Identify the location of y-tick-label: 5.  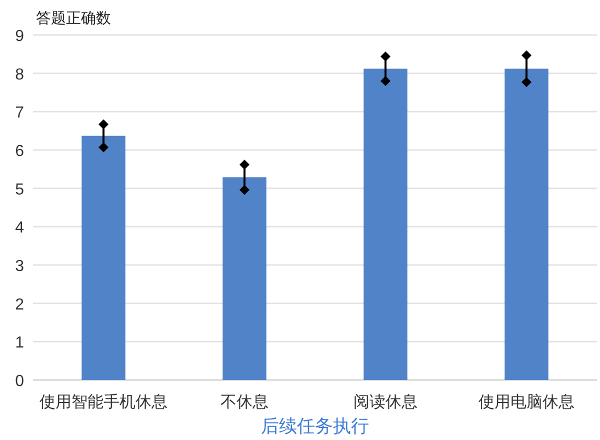
(19, 189).